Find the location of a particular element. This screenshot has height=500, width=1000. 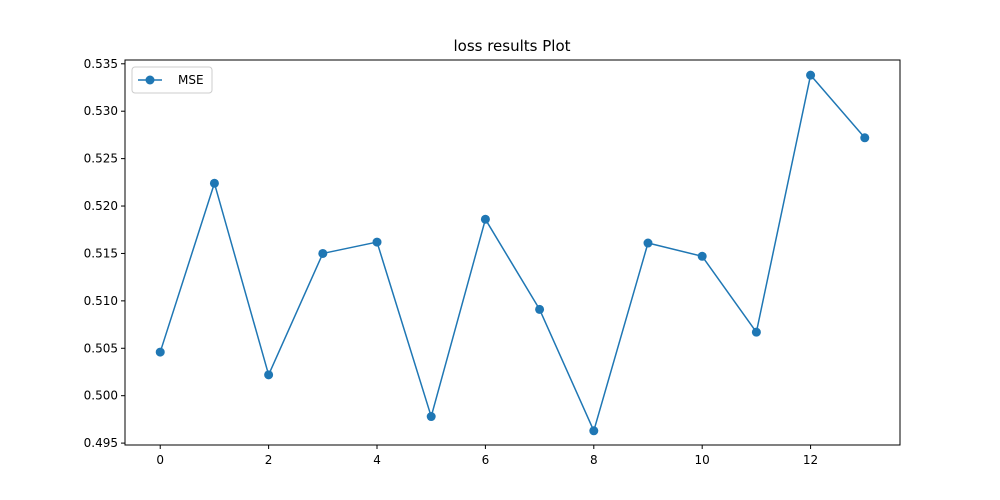

legend-marker-swatch is located at coordinates (150, 80).